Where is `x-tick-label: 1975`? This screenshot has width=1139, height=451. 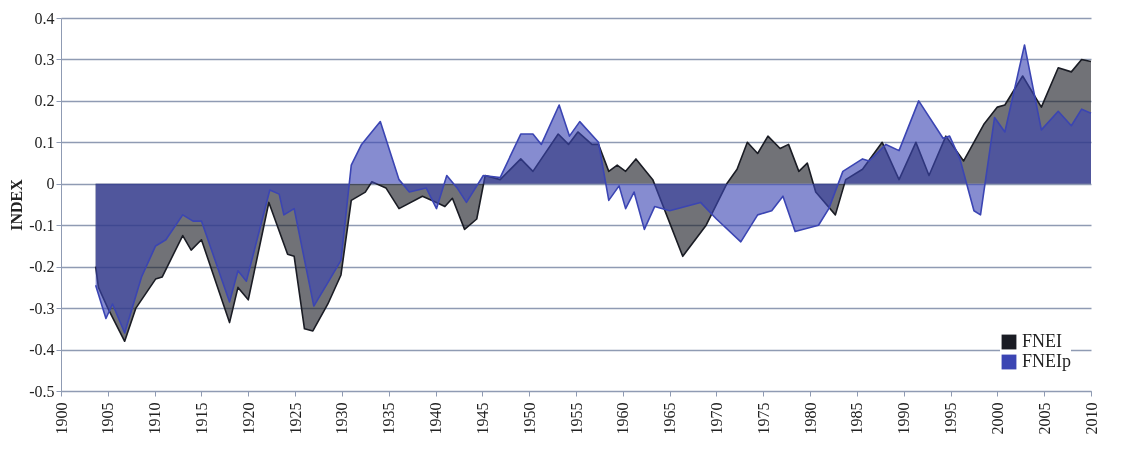 x-tick-label: 1975 is located at coordinates (763, 418).